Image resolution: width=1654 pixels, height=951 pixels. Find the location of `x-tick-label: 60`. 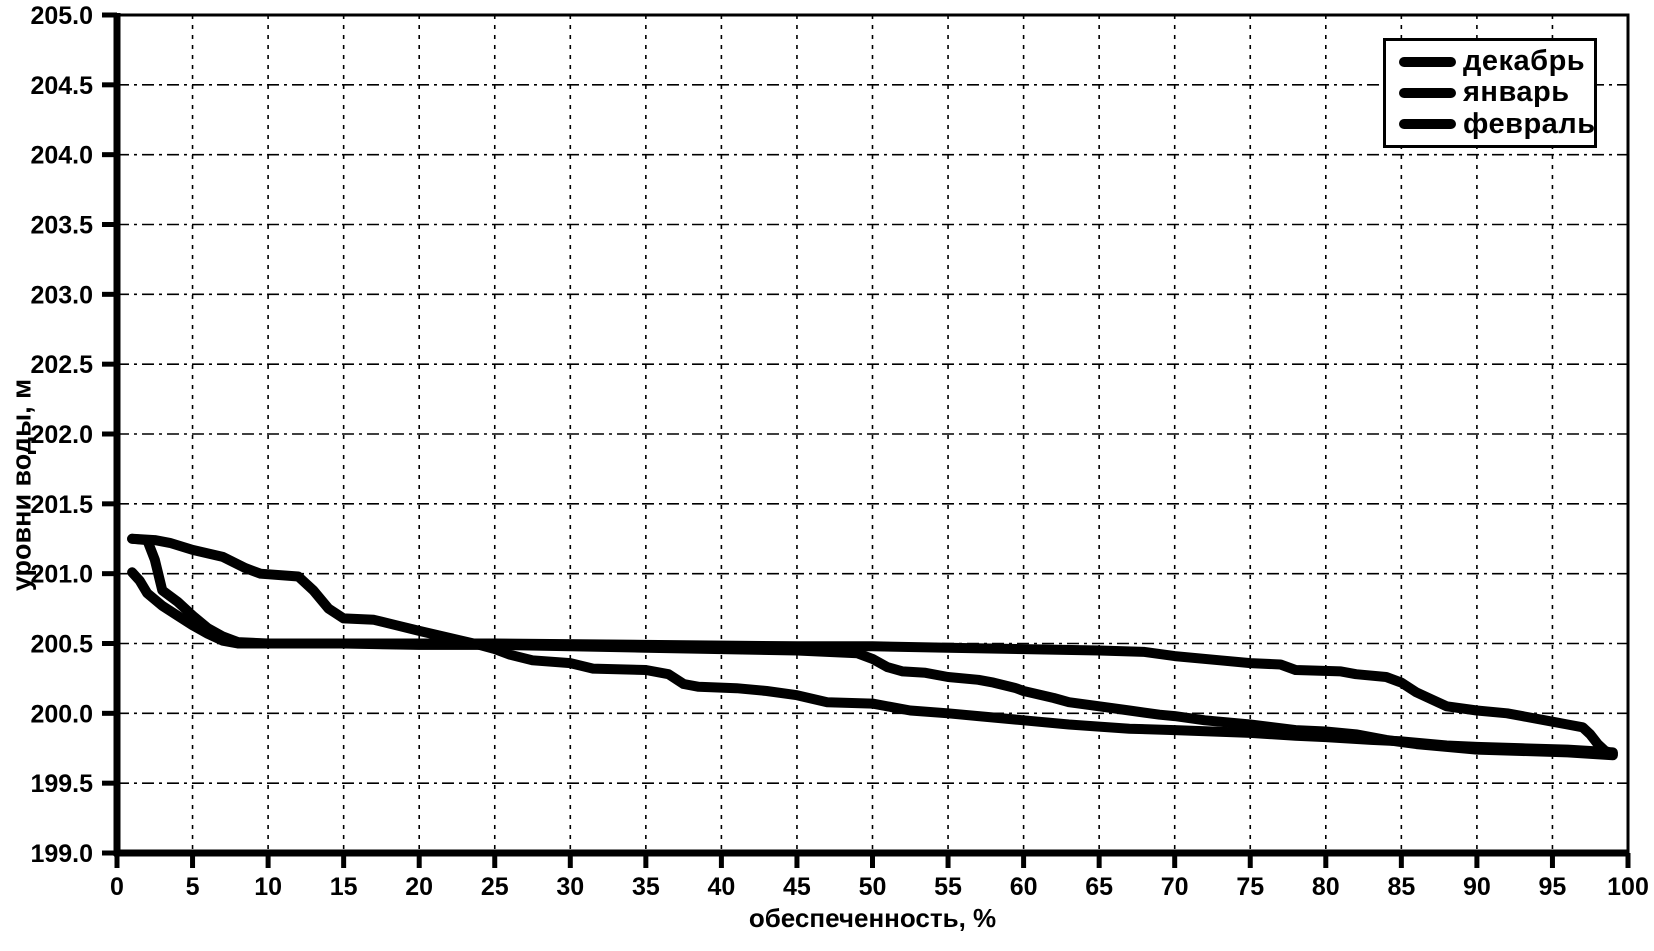

x-tick-label: 60 is located at coordinates (1024, 887).